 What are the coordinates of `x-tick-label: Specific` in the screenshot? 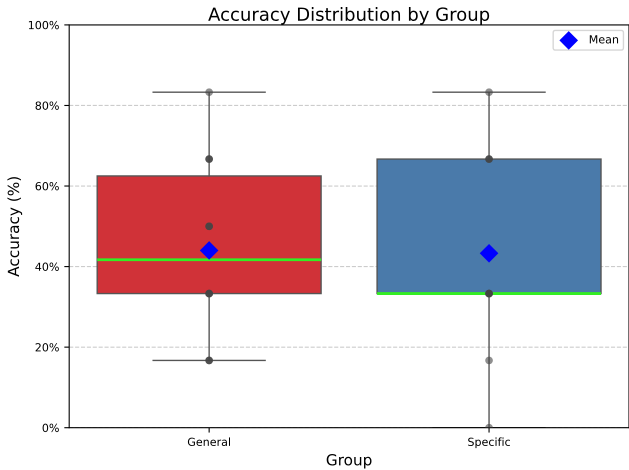 It's located at (489, 442).